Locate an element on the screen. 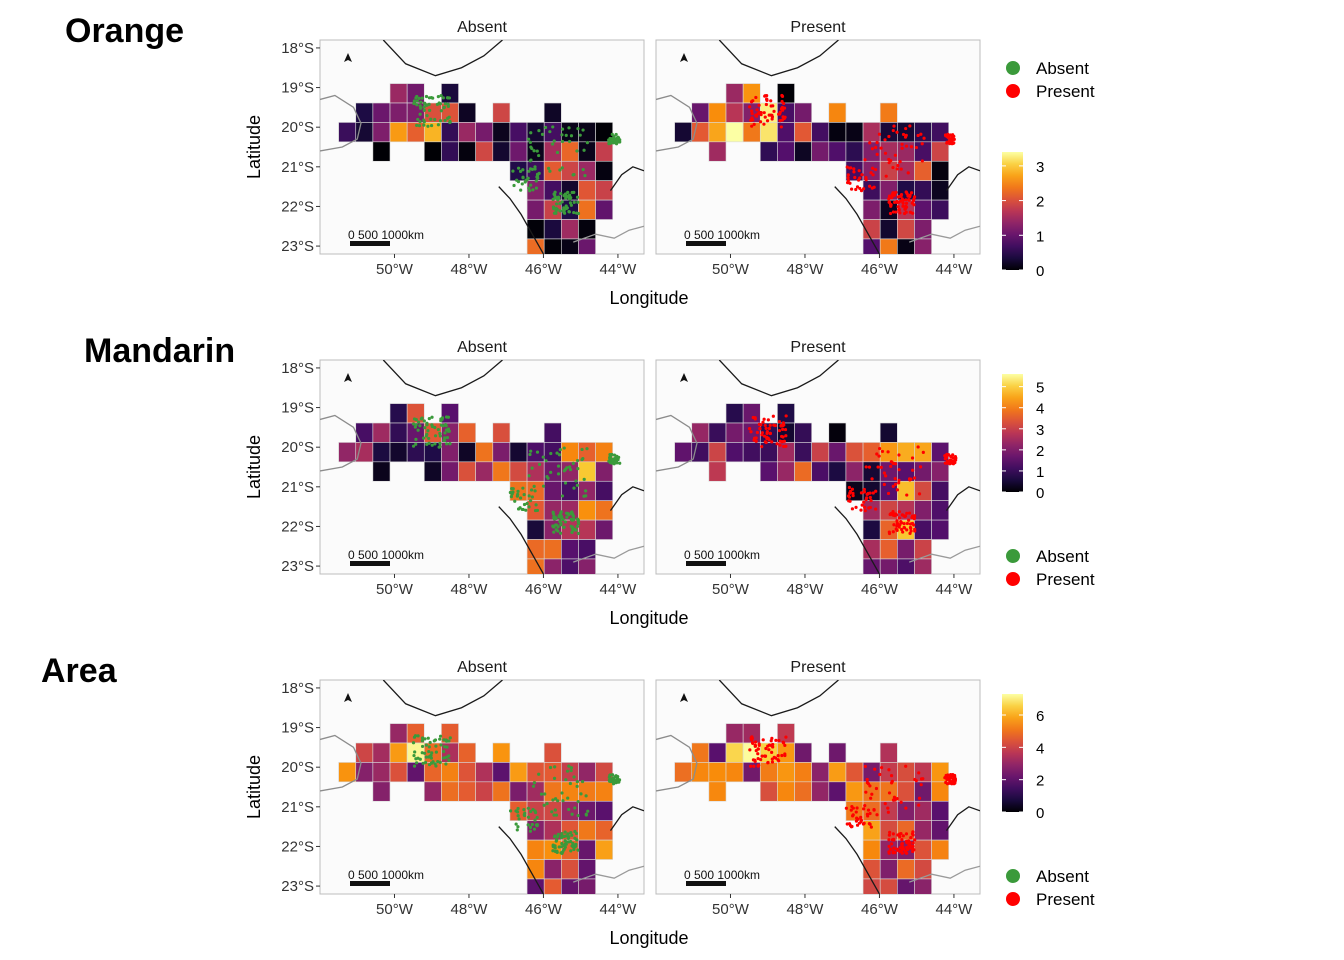  colorbar-tick-label: 1 is located at coordinates (1040, 472).